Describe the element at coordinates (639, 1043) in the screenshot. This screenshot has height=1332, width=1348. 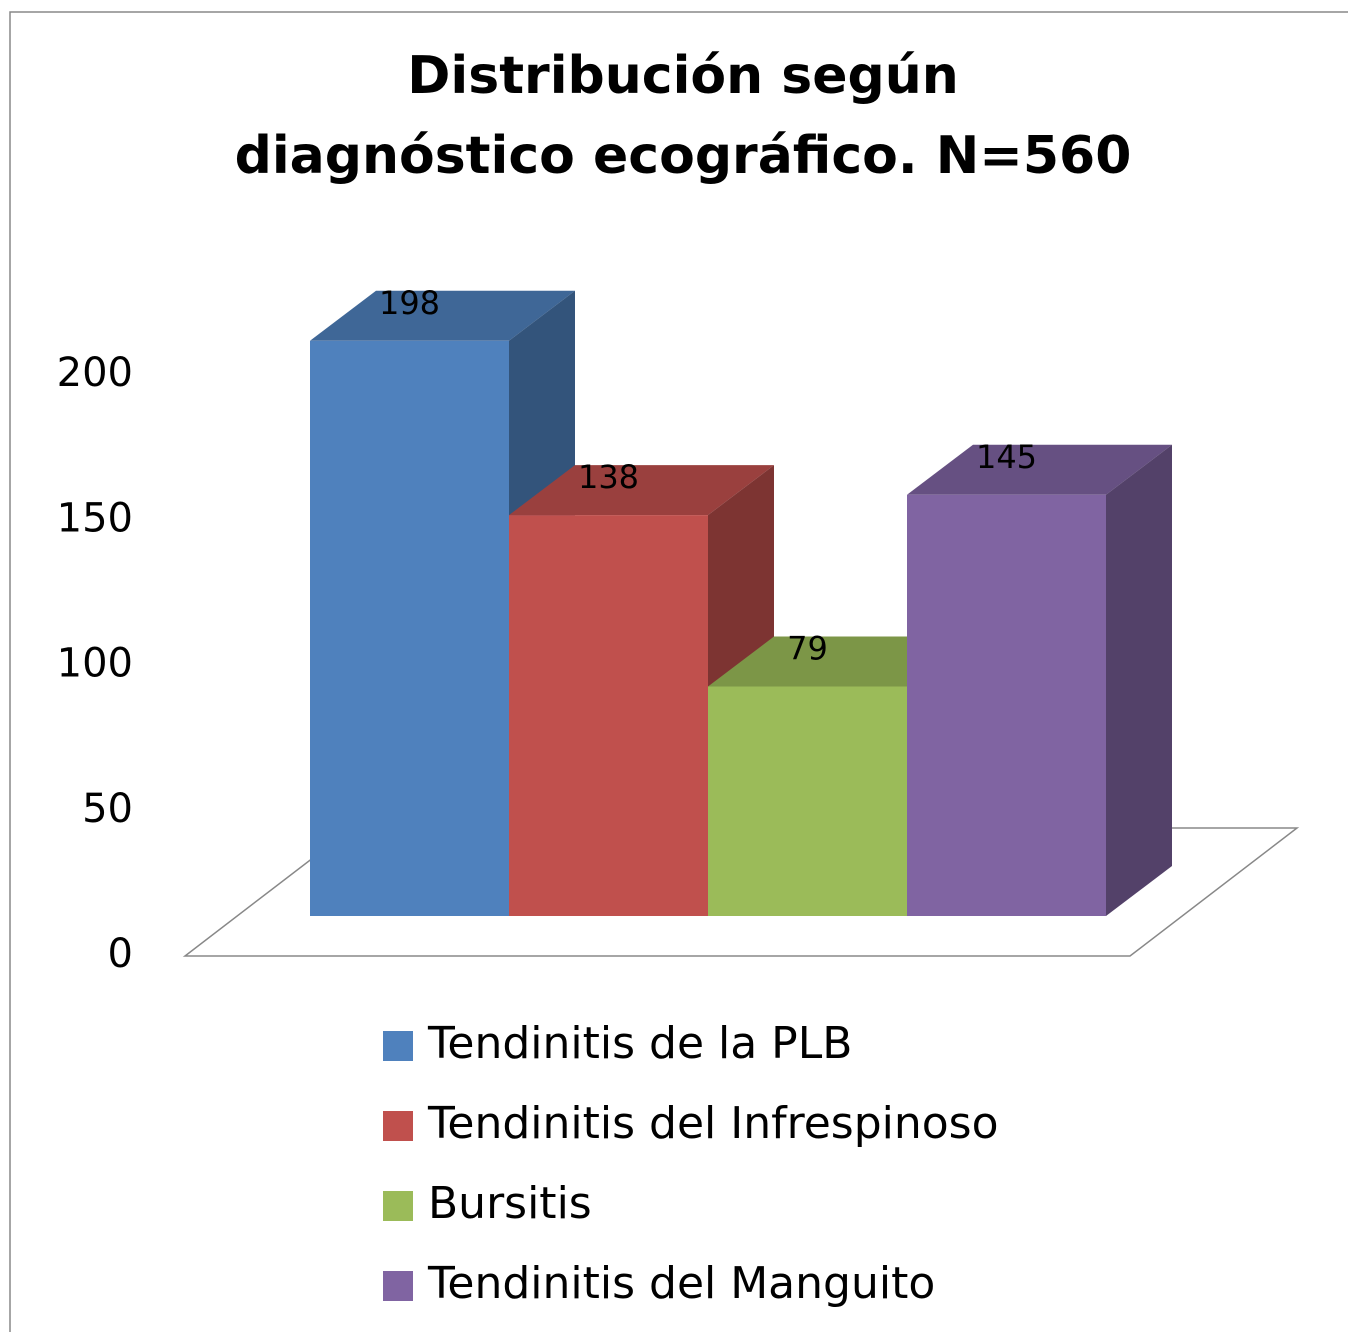
I see `legend-label: Tendinitis de la PLB` at that location.